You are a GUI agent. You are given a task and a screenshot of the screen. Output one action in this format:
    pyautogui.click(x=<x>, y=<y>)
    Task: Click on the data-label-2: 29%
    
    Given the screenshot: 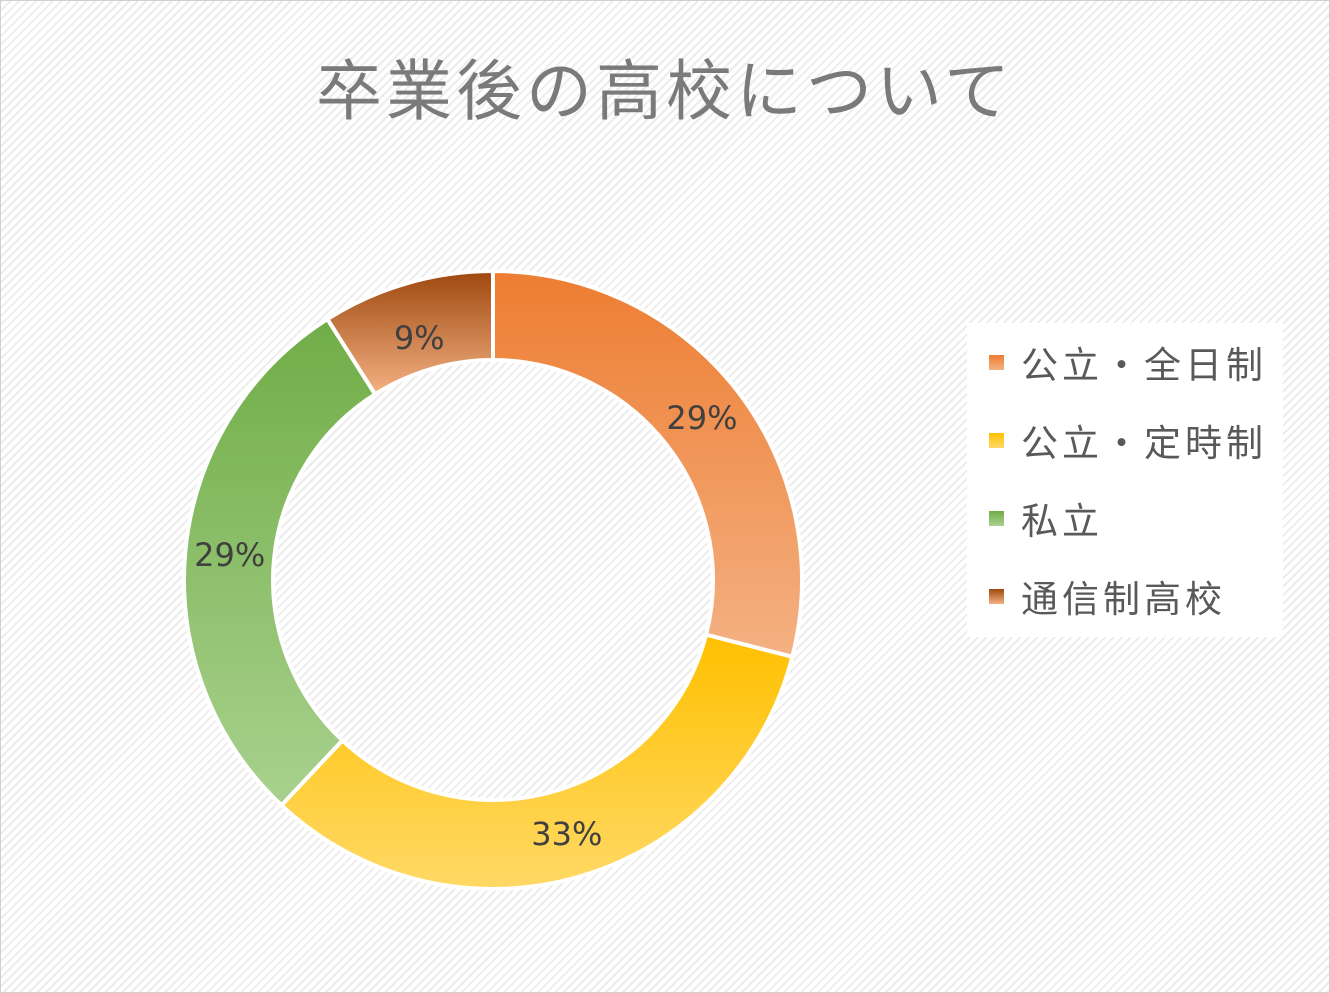 What is the action you would take?
    pyautogui.click(x=229, y=555)
    